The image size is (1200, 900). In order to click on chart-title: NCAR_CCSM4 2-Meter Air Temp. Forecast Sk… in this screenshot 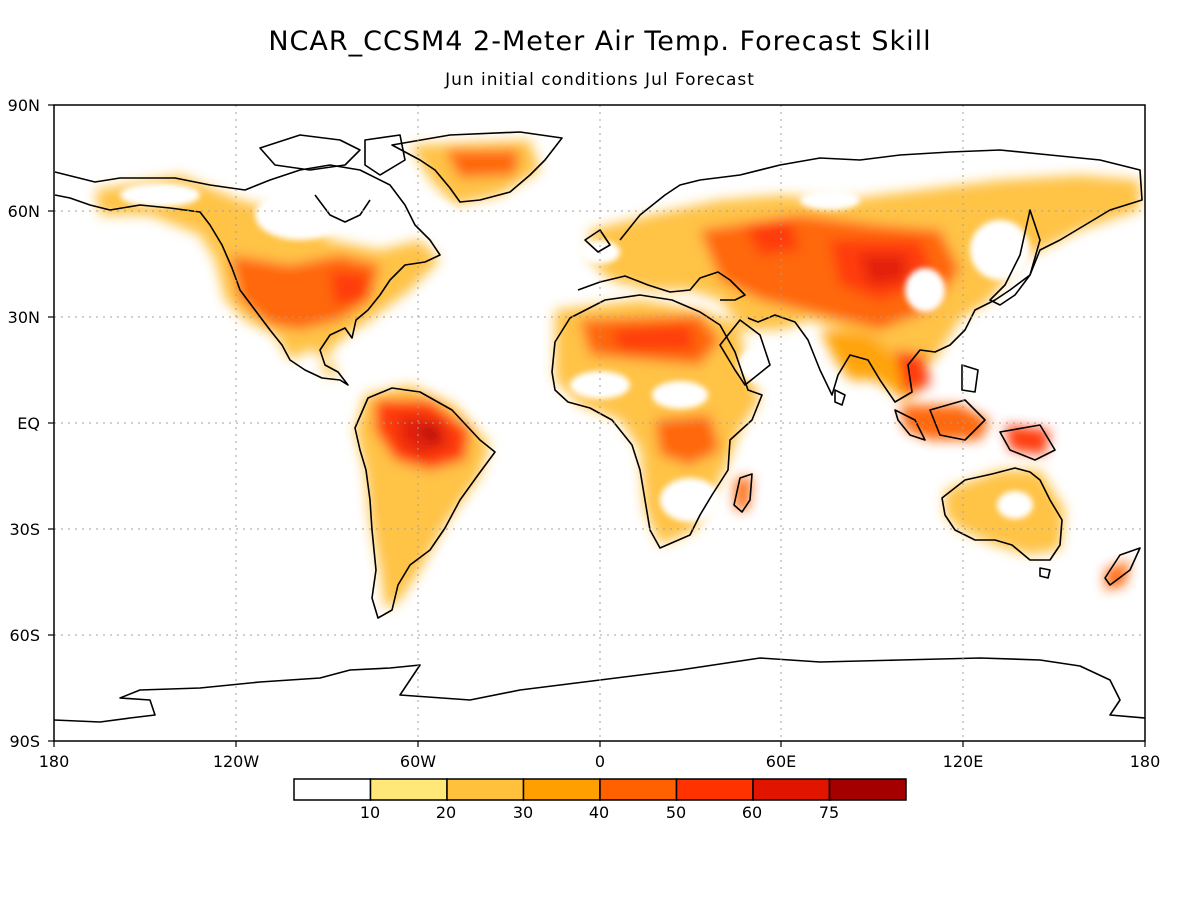, I will do `click(600, 41)`.